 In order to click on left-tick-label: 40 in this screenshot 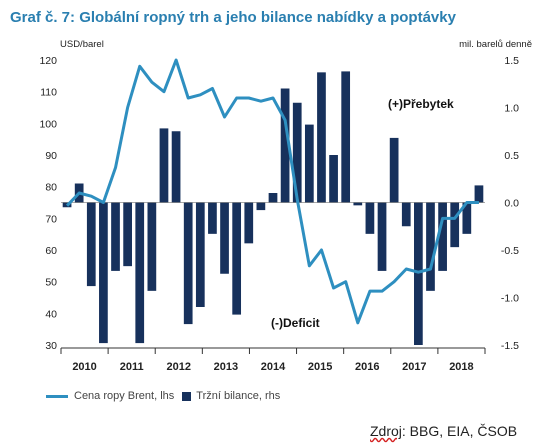, I will do `click(51, 314)`.